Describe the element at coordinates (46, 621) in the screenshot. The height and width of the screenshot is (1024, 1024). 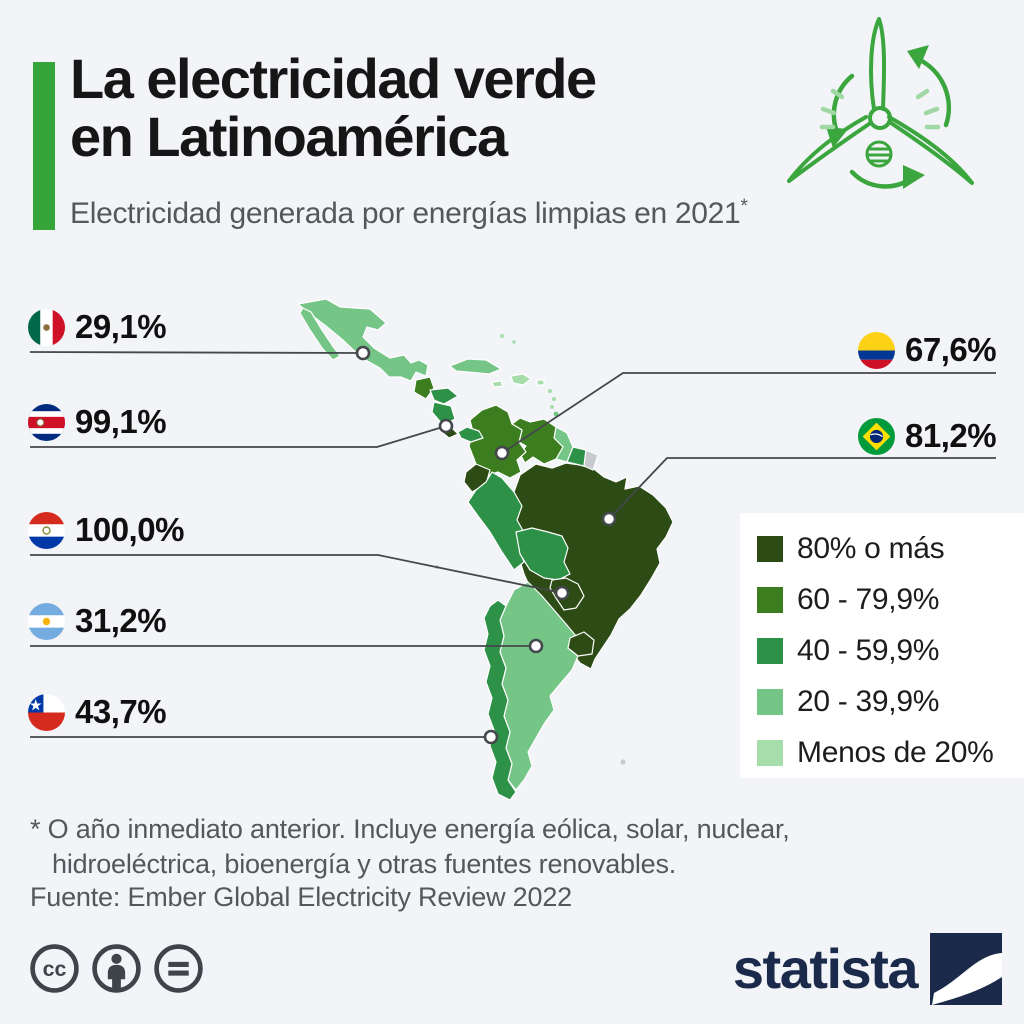
I see `argentina-flag-icon` at that location.